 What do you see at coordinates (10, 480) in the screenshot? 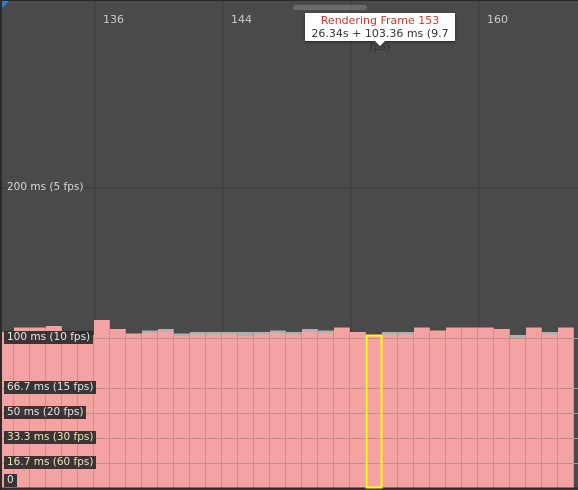
I see `threshold-label-zero: 0` at bounding box center [10, 480].